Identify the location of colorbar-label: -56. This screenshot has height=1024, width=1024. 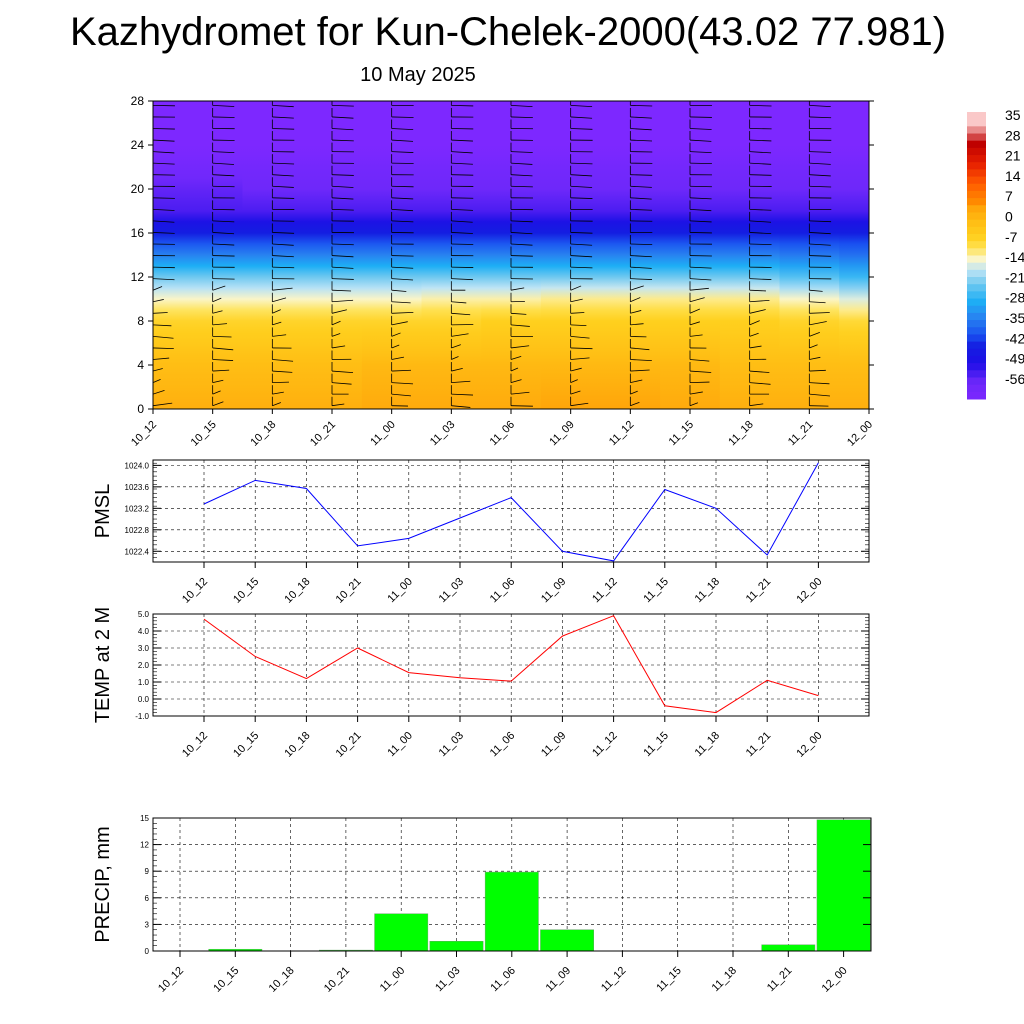
(1014, 379).